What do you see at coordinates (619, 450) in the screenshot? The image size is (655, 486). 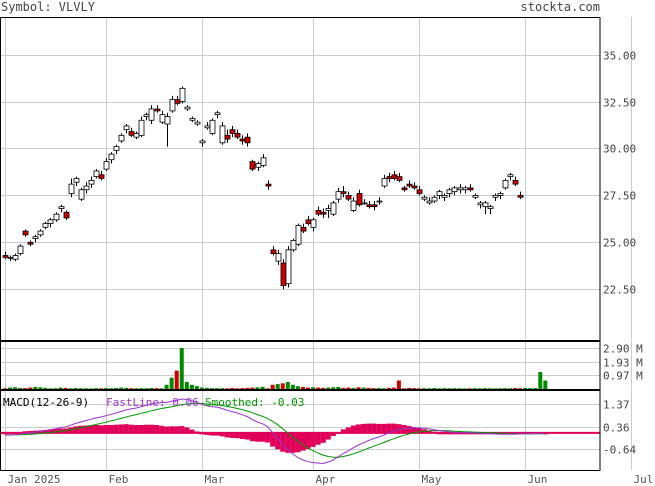 I see `macd-tick-label: -0.64` at bounding box center [619, 450].